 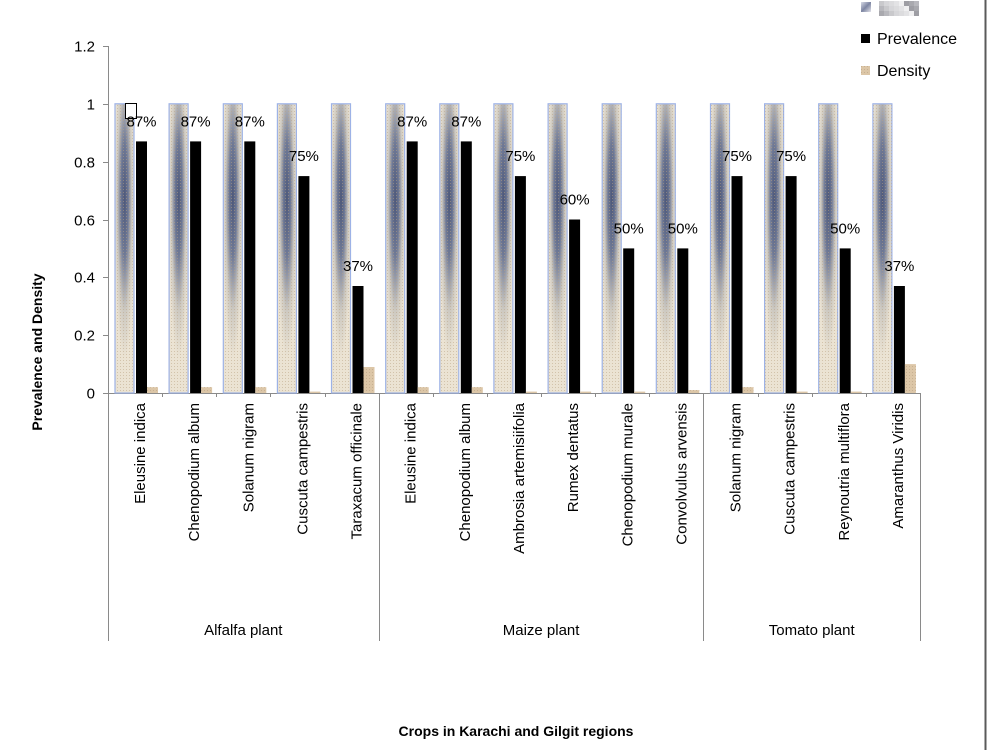 What do you see at coordinates (882, 248) in the screenshot?
I see `bar-obscured-series-15-texture` at bounding box center [882, 248].